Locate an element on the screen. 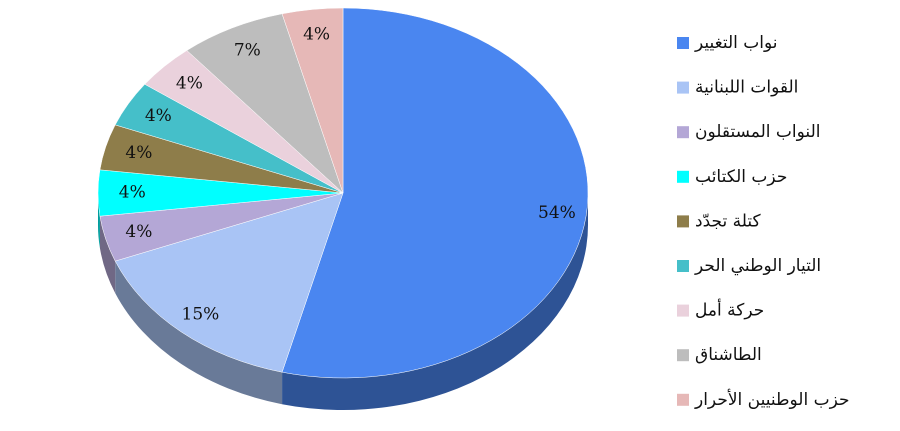 Image resolution: width=900 pixels, height=431 pixels. legend-label: حزب الوطنيين الأحرار is located at coordinates (772, 399).